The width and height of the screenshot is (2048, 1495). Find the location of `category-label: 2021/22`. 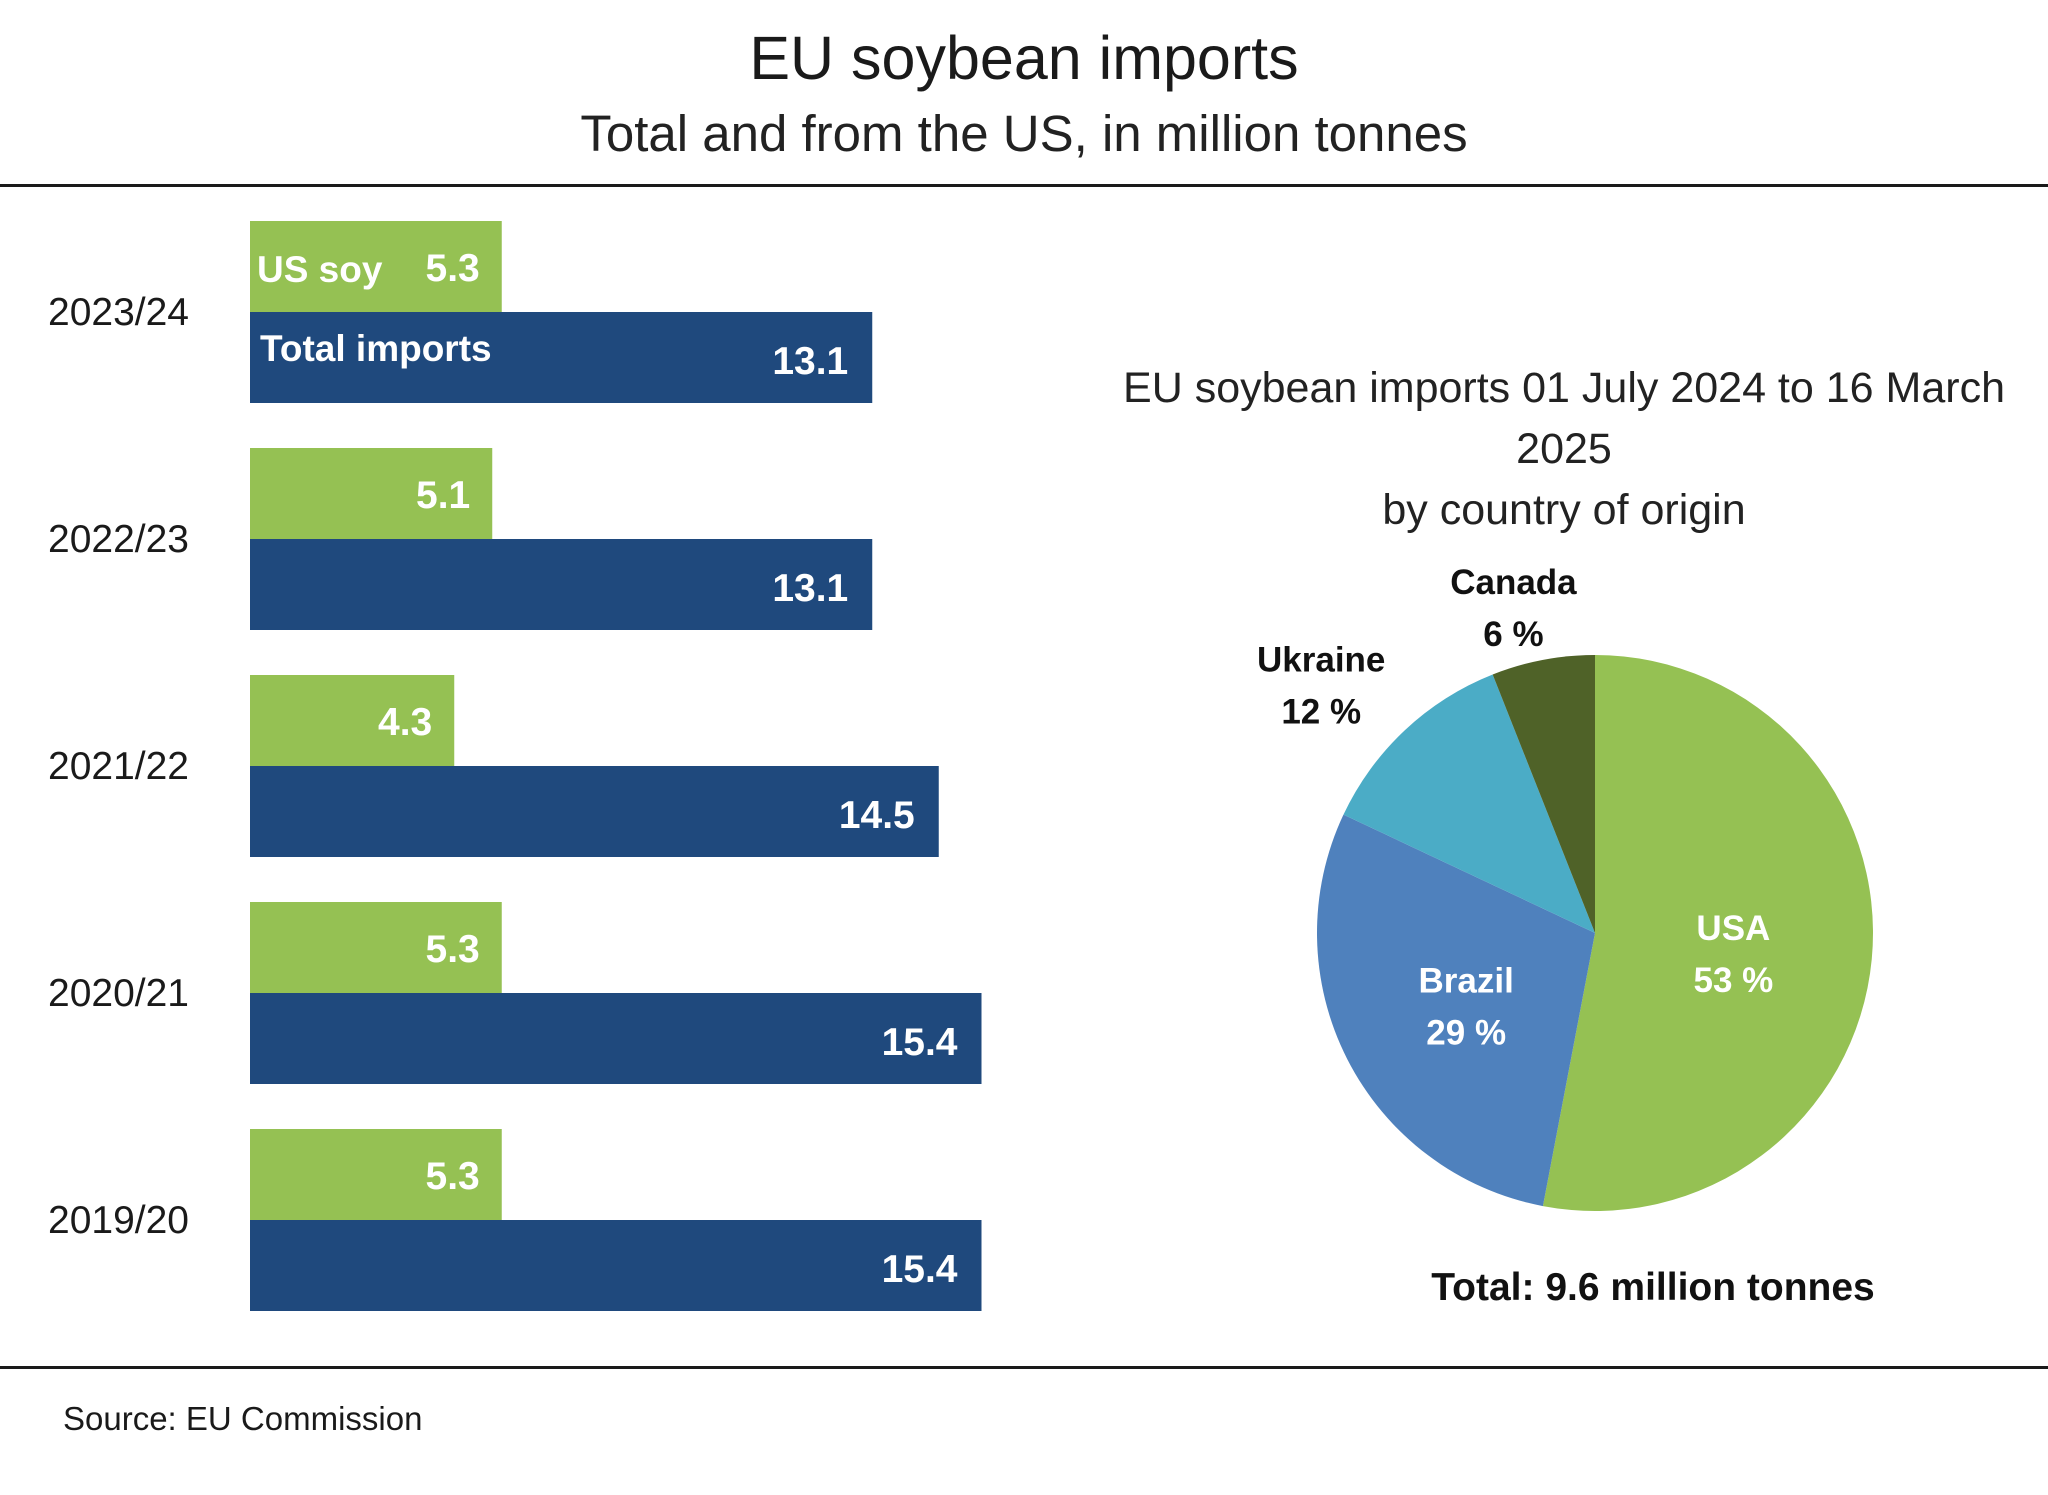

category-label: 2021/22 is located at coordinates (118, 766).